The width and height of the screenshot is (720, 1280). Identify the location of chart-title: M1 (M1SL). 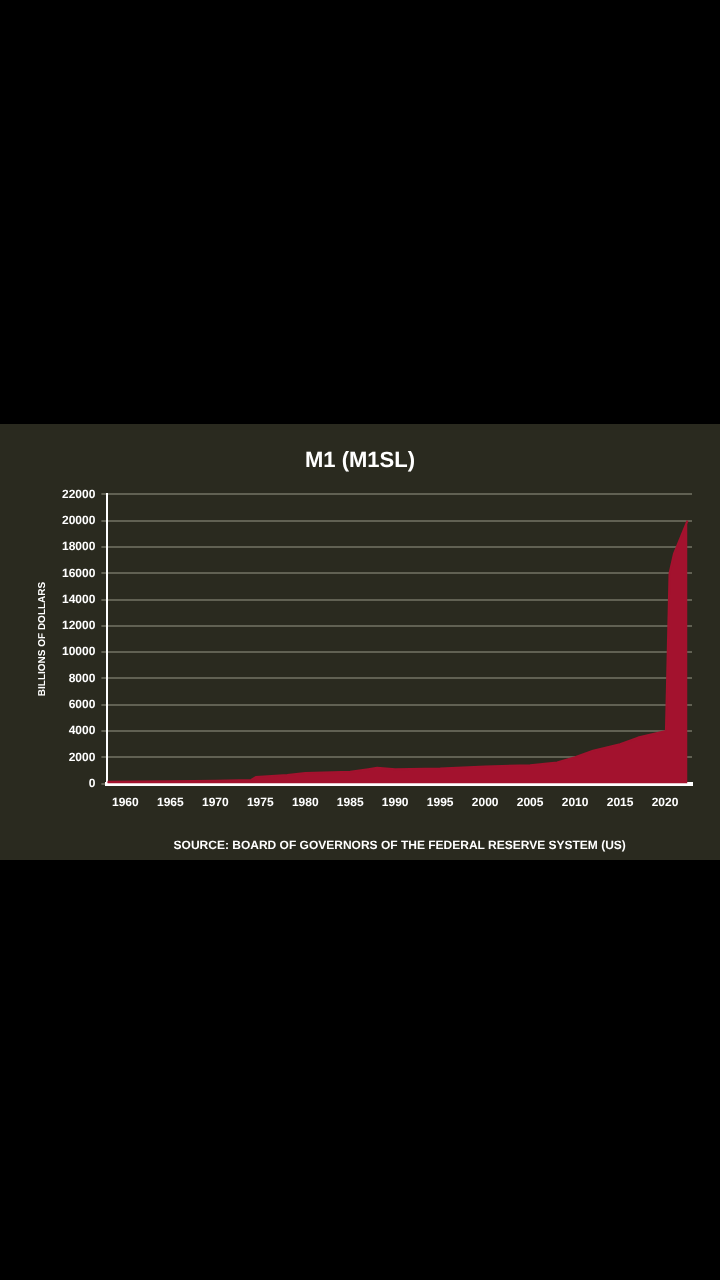
(360, 461).